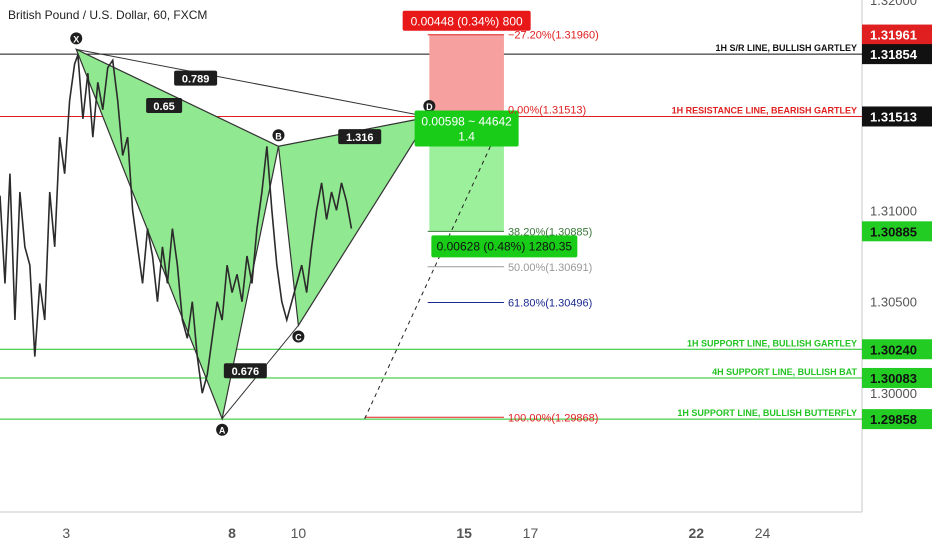 The image size is (932, 555). I want to click on x-tick-label-4: 17, so click(531, 533).